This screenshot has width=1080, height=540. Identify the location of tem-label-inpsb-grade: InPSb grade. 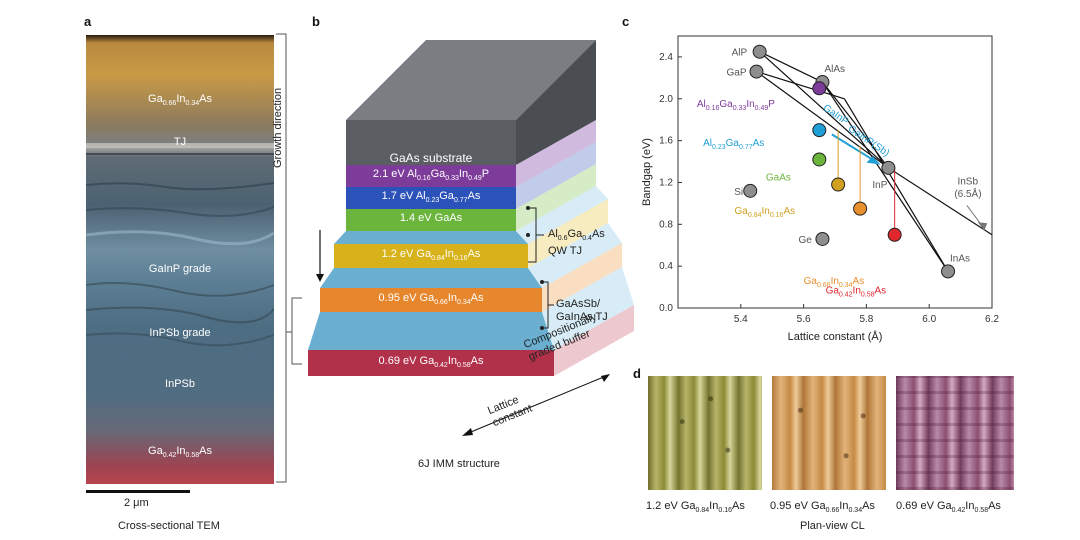
(180, 333).